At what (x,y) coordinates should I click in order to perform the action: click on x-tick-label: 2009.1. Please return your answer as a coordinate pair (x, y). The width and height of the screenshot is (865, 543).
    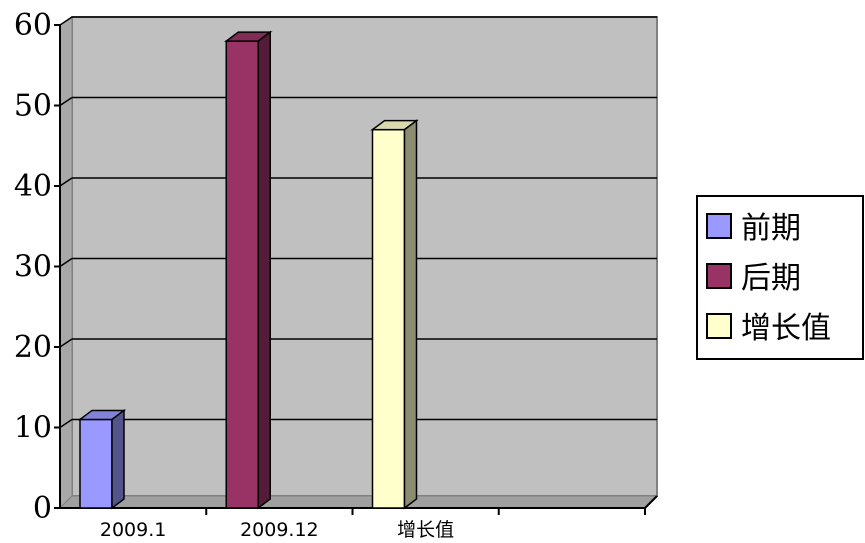
    Looking at the image, I should click on (133, 530).